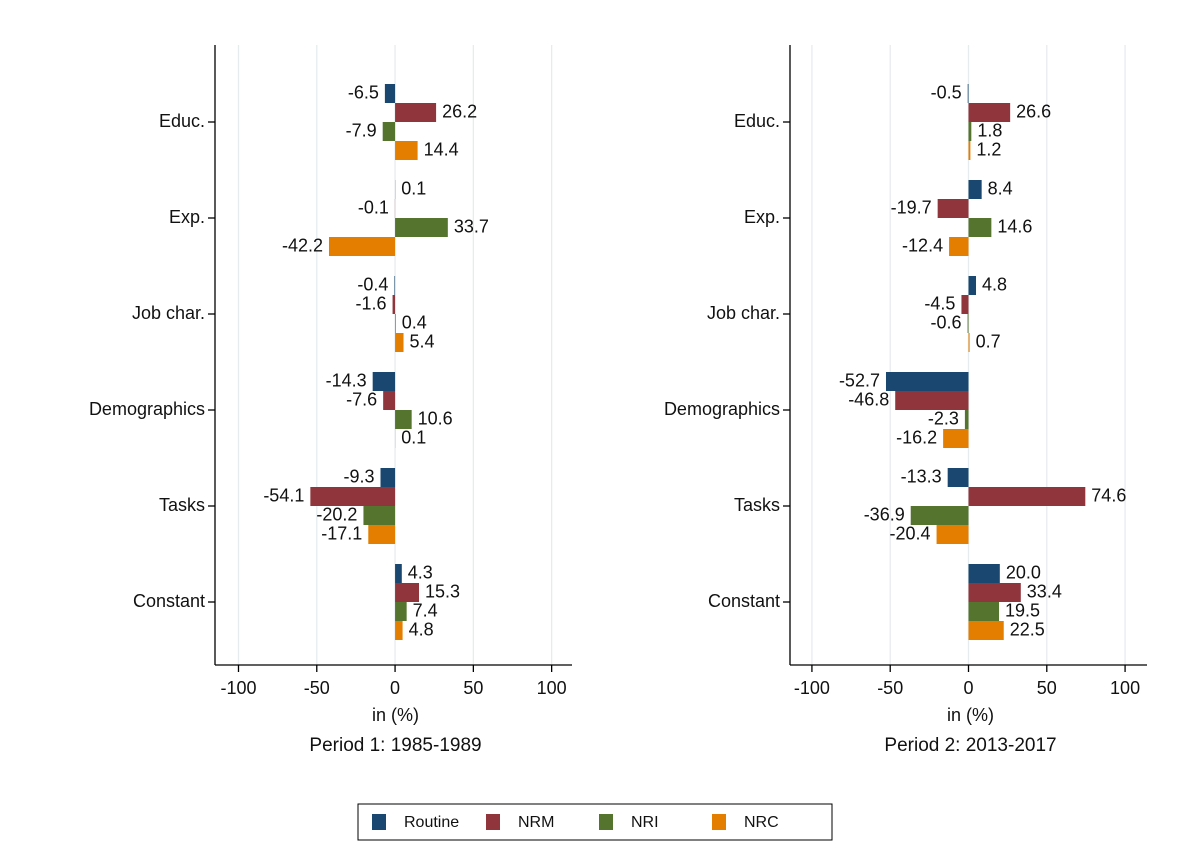  What do you see at coordinates (395, 715) in the screenshot?
I see `x-axis-label: in (%)` at bounding box center [395, 715].